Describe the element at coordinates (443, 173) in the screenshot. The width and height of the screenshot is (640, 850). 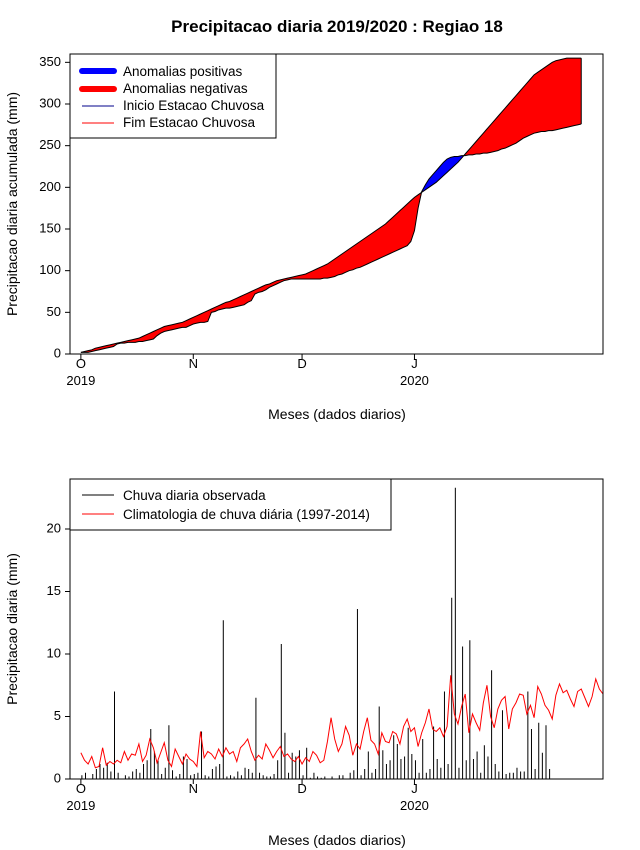
I see `positive-anomaly-fill` at that location.